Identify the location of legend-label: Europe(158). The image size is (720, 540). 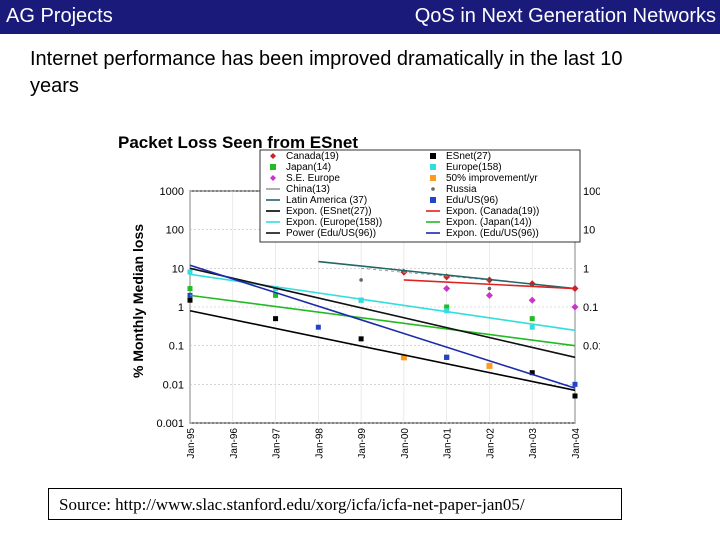
(474, 167).